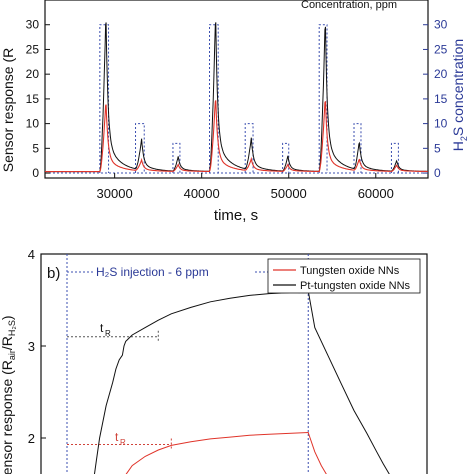 Image resolution: width=474 pixels, height=474 pixels. What do you see at coordinates (123, 442) in the screenshot?
I see `panel-b-tr-red-sub: R` at bounding box center [123, 442].